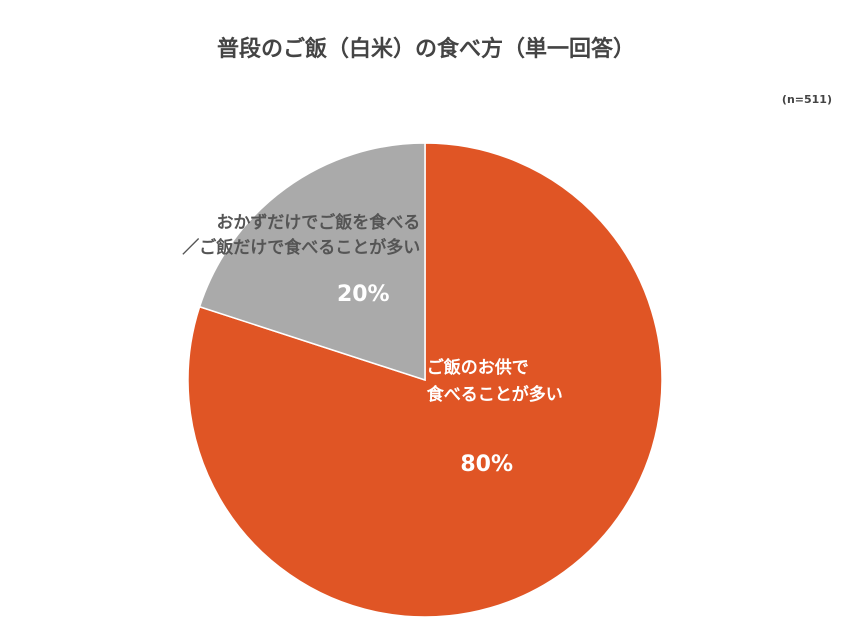 This screenshot has height=640, width=853. Describe the element at coordinates (363, 294) in the screenshot. I see `value-label: 20%` at that location.